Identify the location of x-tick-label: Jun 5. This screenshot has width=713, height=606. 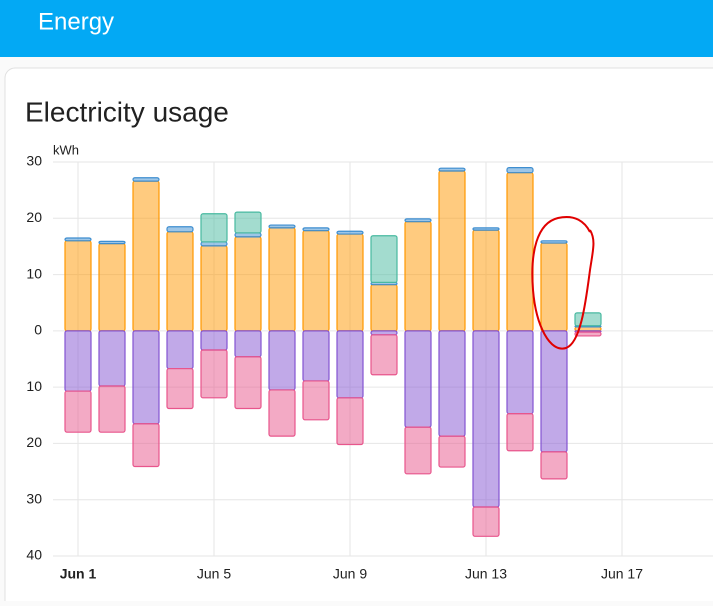
(214, 574).